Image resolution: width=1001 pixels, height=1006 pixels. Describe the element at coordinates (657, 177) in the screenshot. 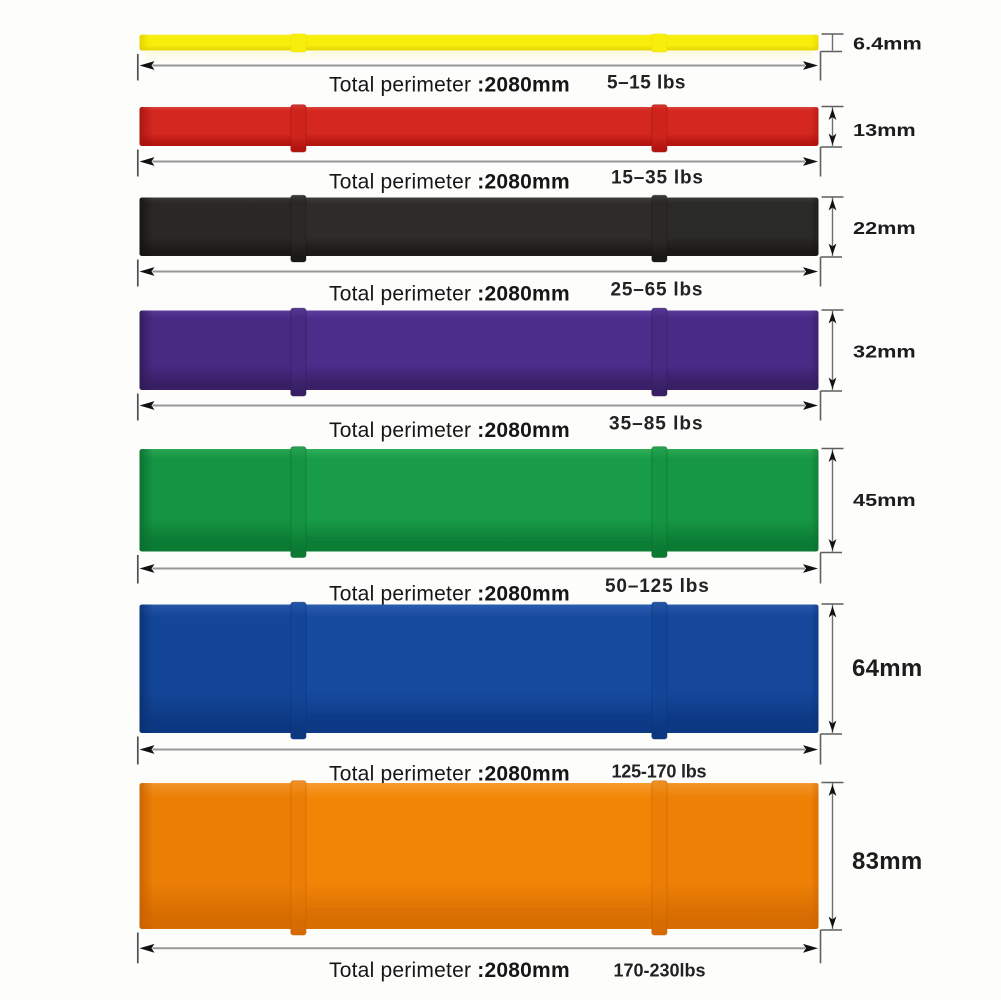

I see `svg-text: 15–35 lbs` at that location.